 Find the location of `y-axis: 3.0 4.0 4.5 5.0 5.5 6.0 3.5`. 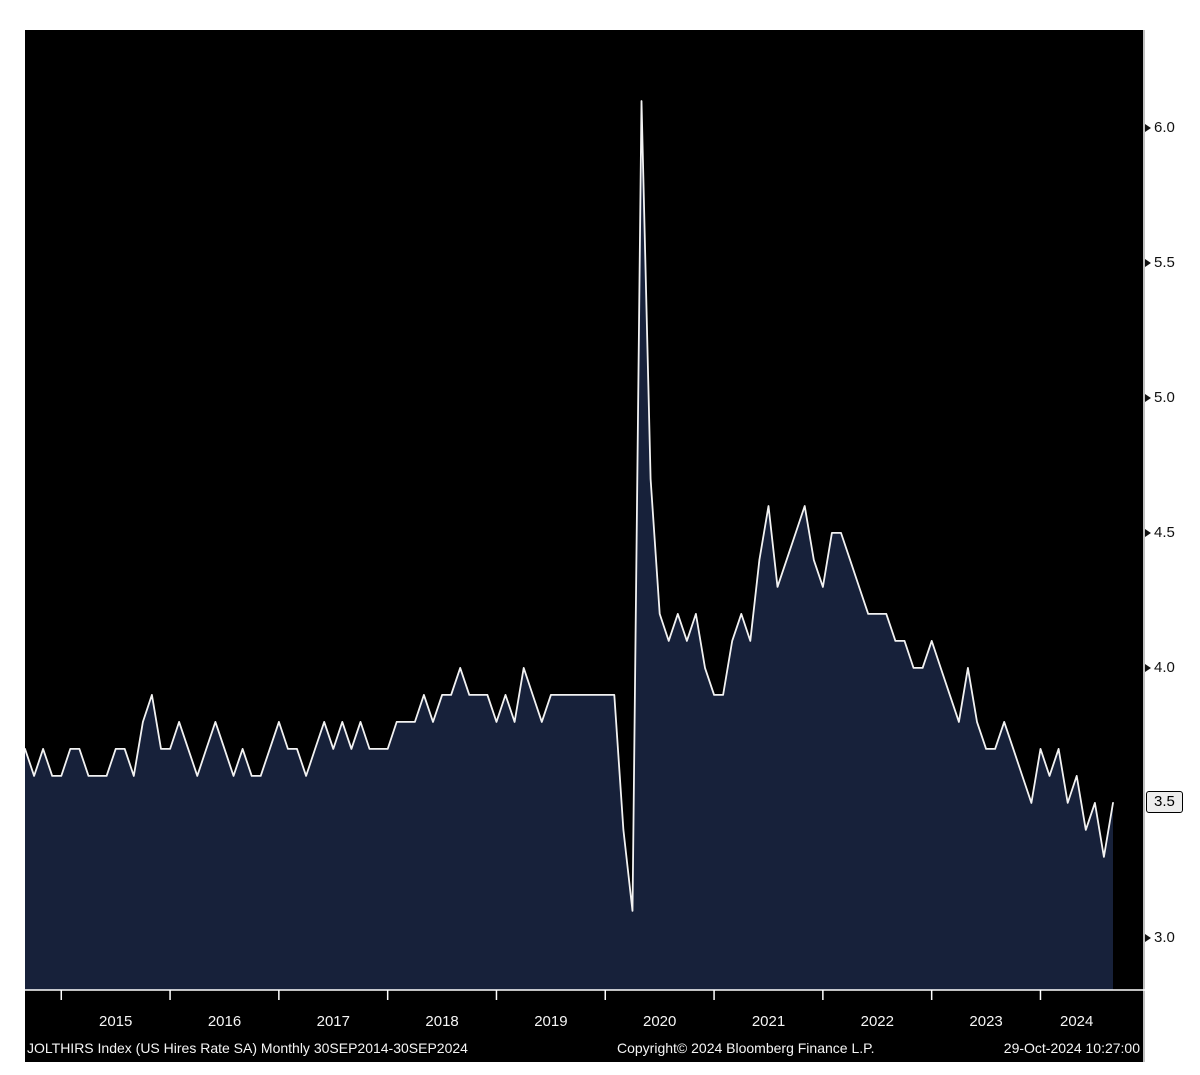

y-axis: 3.0 4.0 4.5 5.0 5.5 6.0 3.5 is located at coordinates (1172, 546).